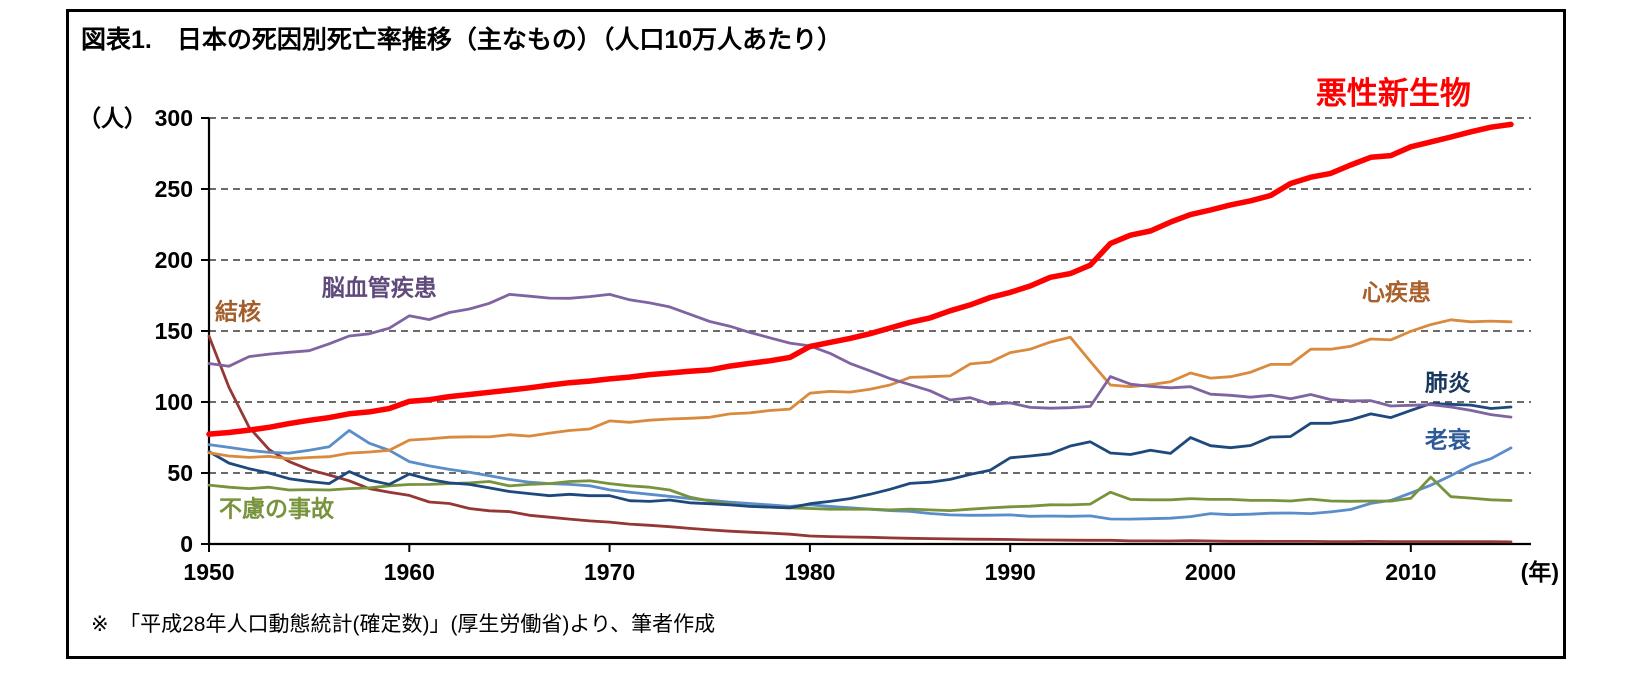 The width and height of the screenshot is (1632, 677). What do you see at coordinates (1393, 93) in the screenshot?
I see `series-label: 悪性新生物` at bounding box center [1393, 93].